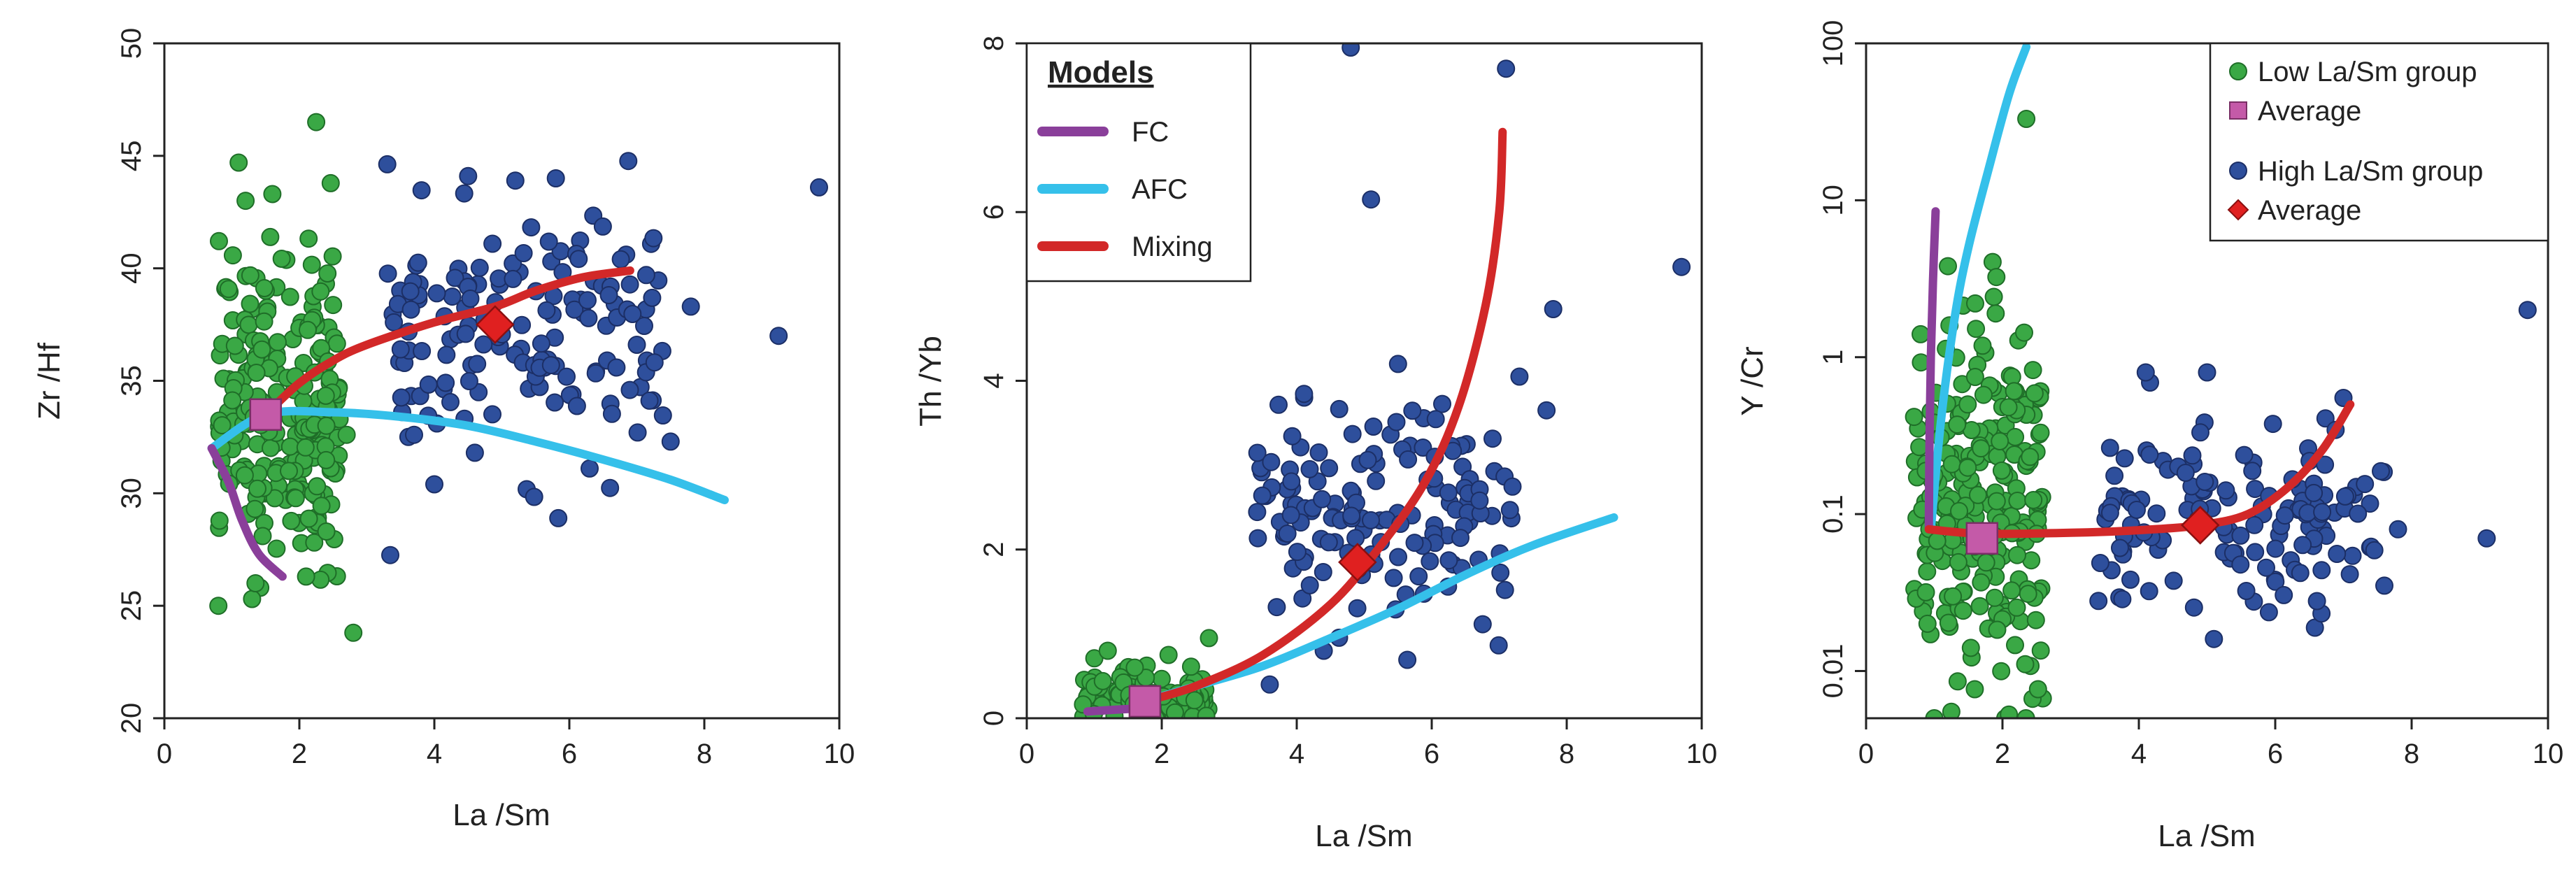  What do you see at coordinates (1357, 562) in the screenshot?
I see `average-high-marker` at bounding box center [1357, 562].